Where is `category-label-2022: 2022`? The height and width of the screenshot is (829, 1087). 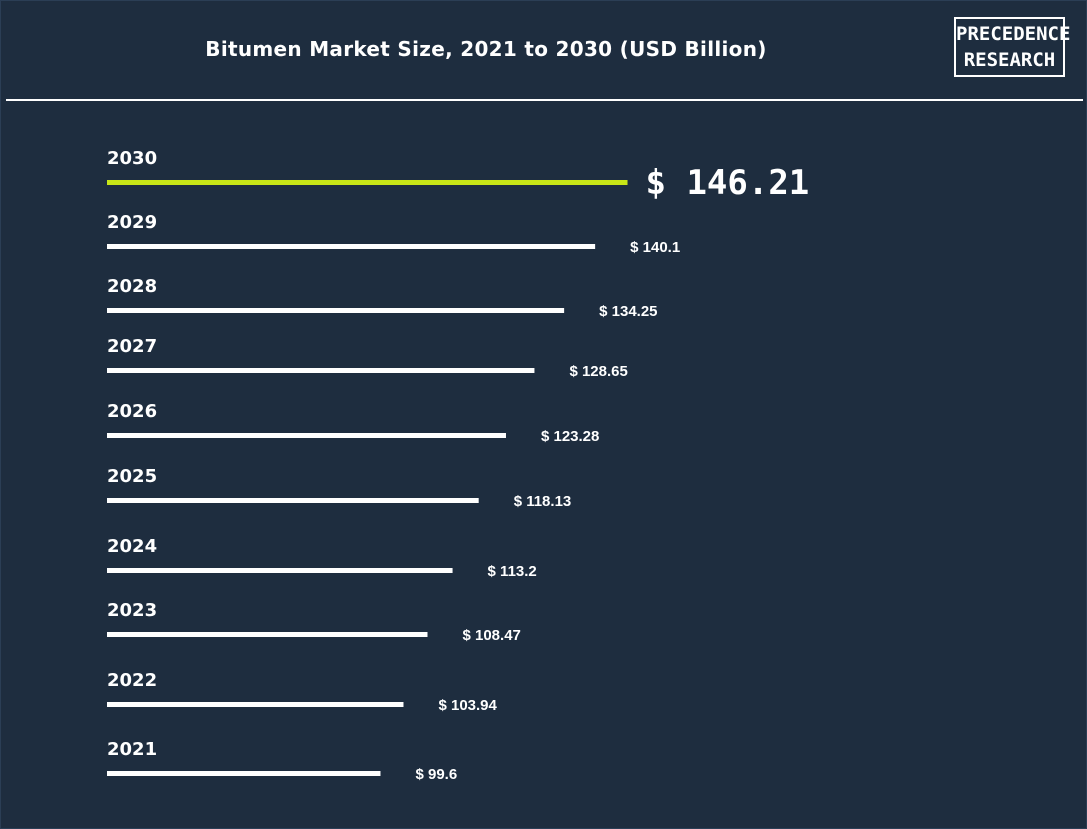
category-label-2022: 2022 is located at coordinates (132, 680).